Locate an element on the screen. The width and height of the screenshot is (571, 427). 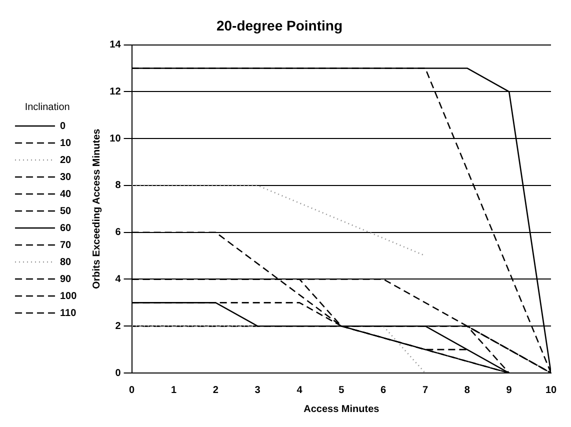
x-tick-label: 5 is located at coordinates (341, 390).